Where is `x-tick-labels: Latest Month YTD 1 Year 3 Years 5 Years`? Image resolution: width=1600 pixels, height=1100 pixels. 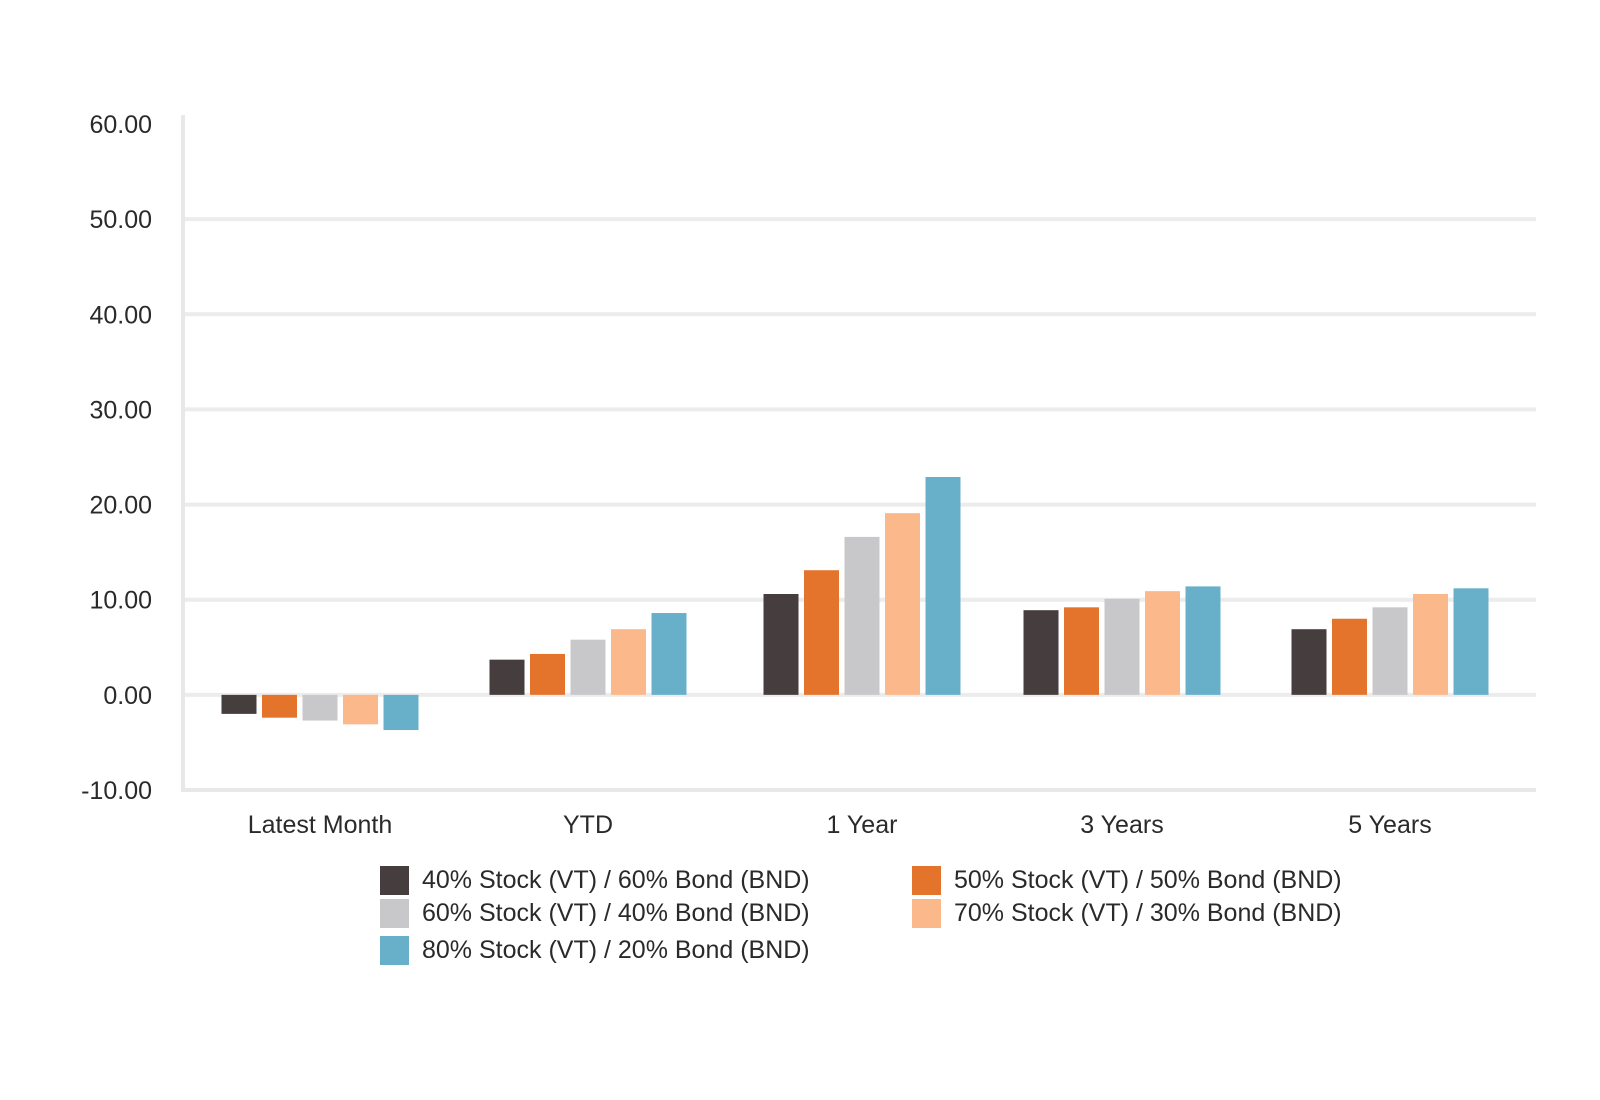 x-tick-labels: Latest Month YTD 1 Year 3 Years 5 Years is located at coordinates (840, 825).